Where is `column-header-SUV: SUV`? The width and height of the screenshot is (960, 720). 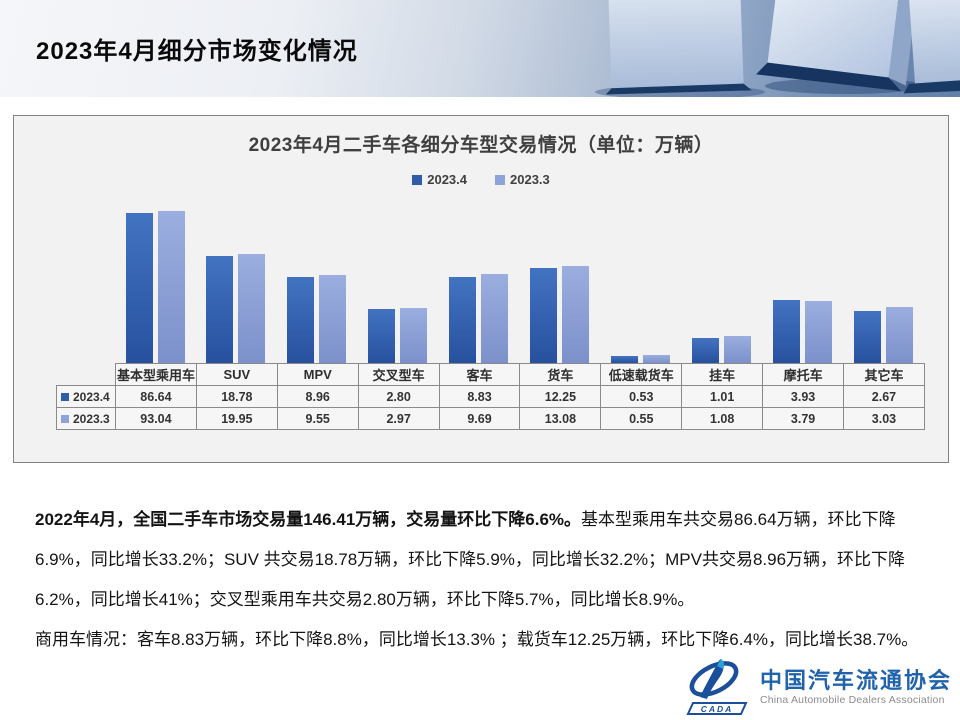 column-header-SUV: SUV is located at coordinates (236, 374).